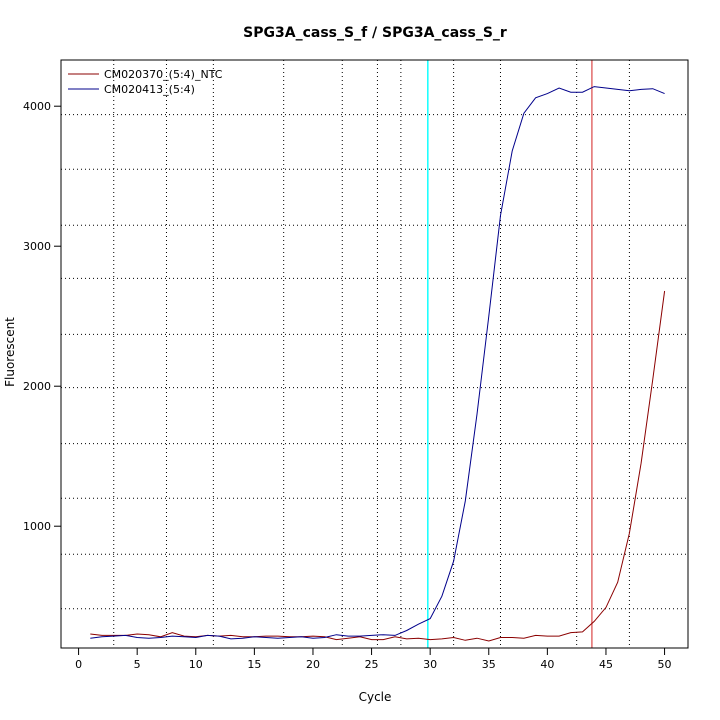 Image resolution: width=720 pixels, height=720 pixels. Describe the element at coordinates (254, 664) in the screenshot. I see `x-tick-label: 15` at that location.